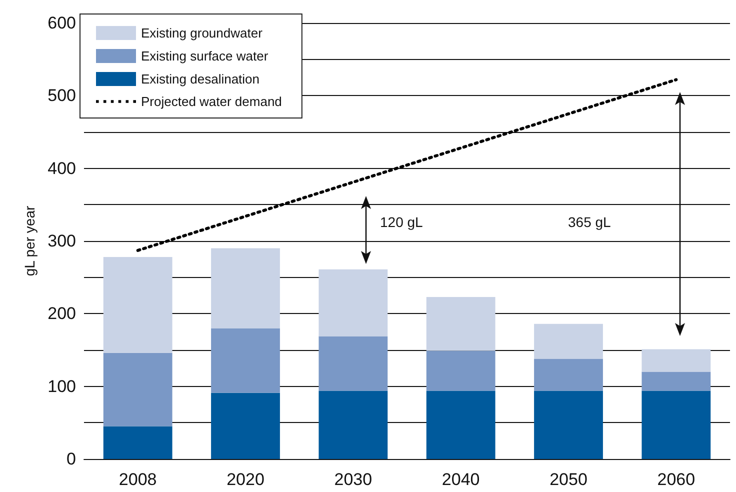  Describe the element at coordinates (62, 168) in the screenshot. I see `y-tick-label: 400` at that location.